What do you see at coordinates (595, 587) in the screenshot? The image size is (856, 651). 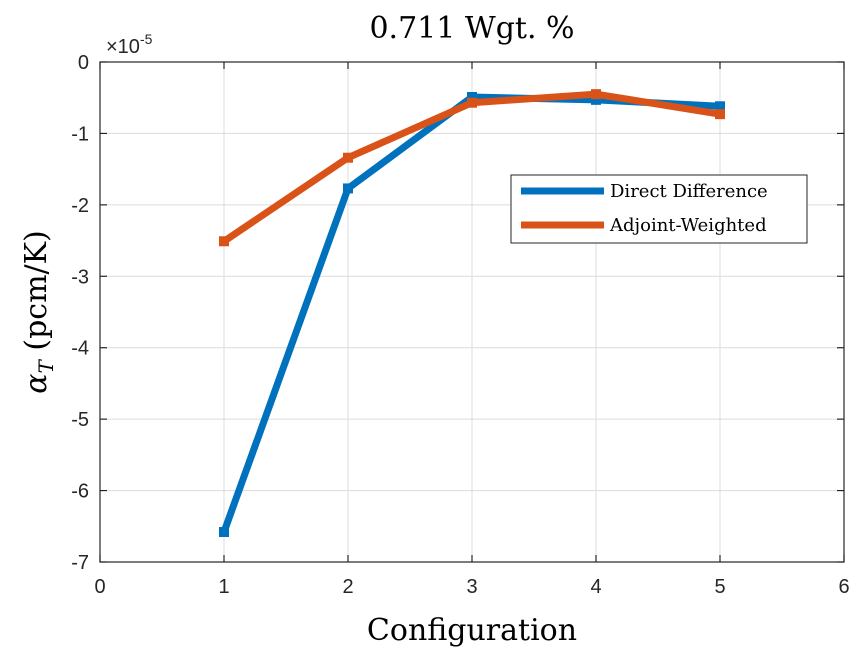 I see `x-tick-label: 4` at bounding box center [595, 587].